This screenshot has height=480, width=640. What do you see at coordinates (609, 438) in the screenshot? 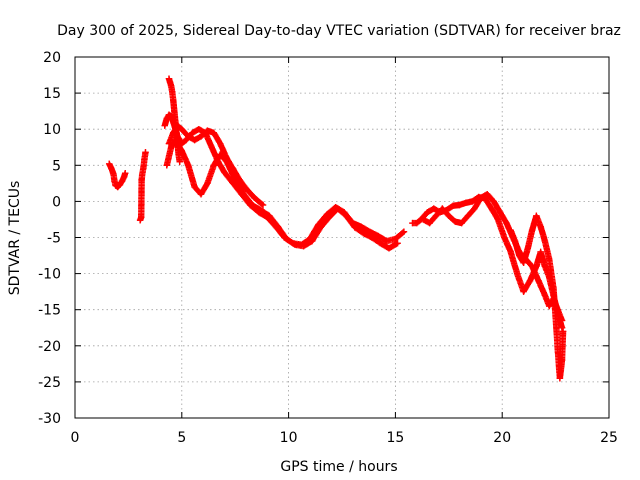
I see `x-tick-label: 25` at bounding box center [609, 438].